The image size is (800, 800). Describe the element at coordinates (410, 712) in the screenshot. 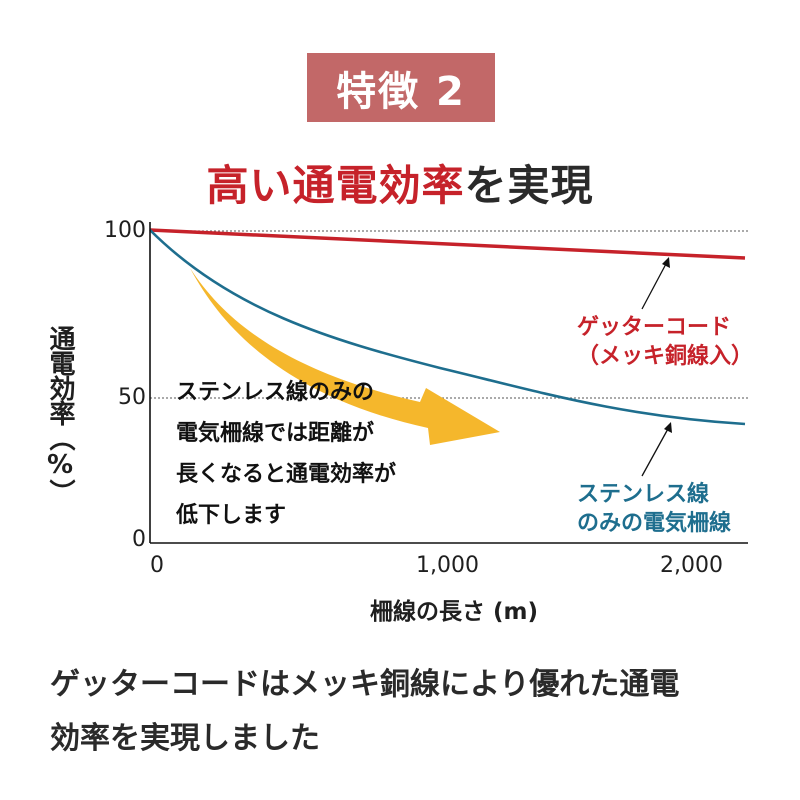

I see `summary-text: ゲッターコードはメッキ銅線により優れた通電 効率を実現しました` at that location.